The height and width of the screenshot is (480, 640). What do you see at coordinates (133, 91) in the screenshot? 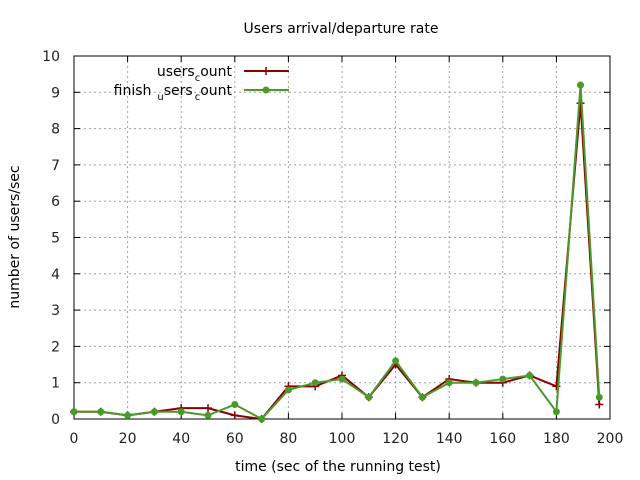
I see `legend-text-main: finish` at bounding box center [133, 91].